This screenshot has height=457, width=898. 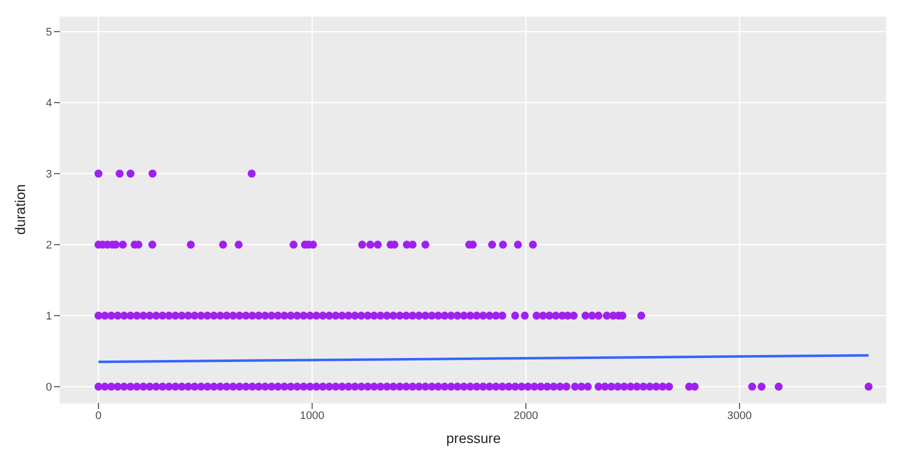 I want to click on y-tick-label: 4, so click(x=49, y=104).